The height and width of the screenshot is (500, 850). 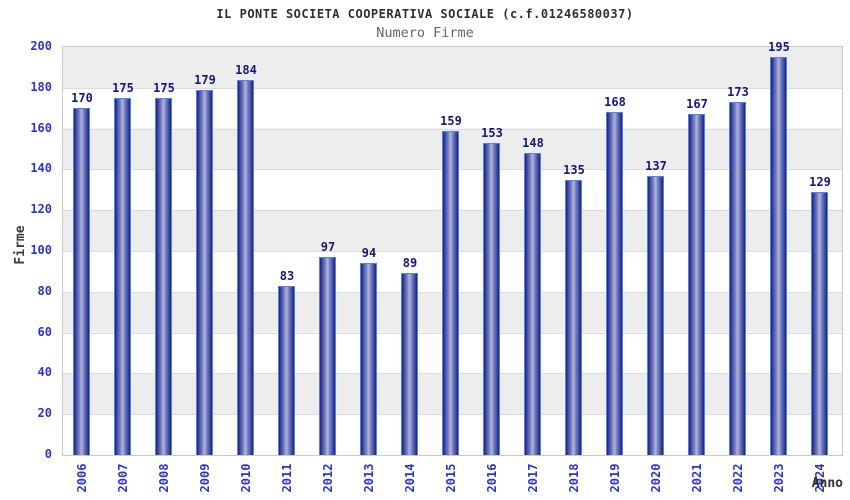 I want to click on y-tick-label: 180, so click(x=41, y=86).